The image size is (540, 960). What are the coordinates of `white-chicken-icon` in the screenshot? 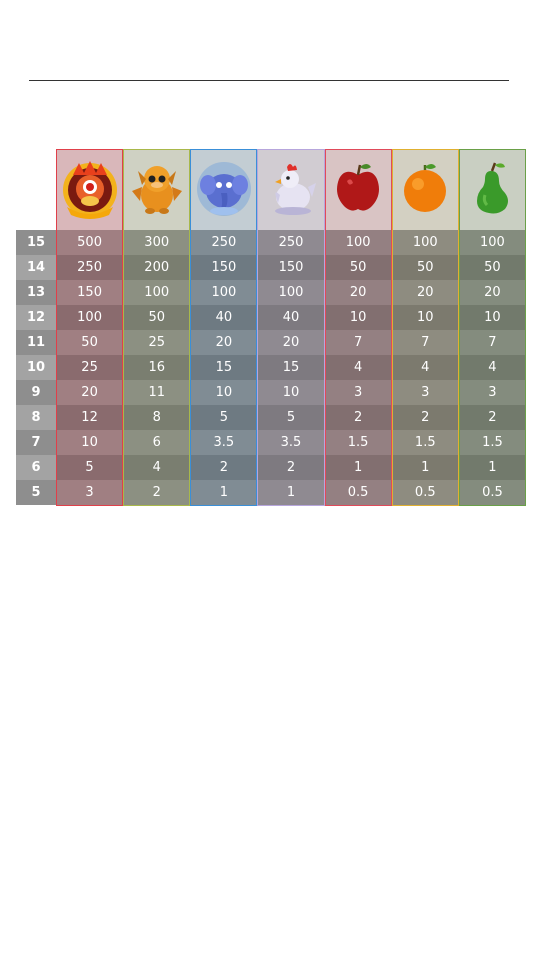 It's located at (291, 190).